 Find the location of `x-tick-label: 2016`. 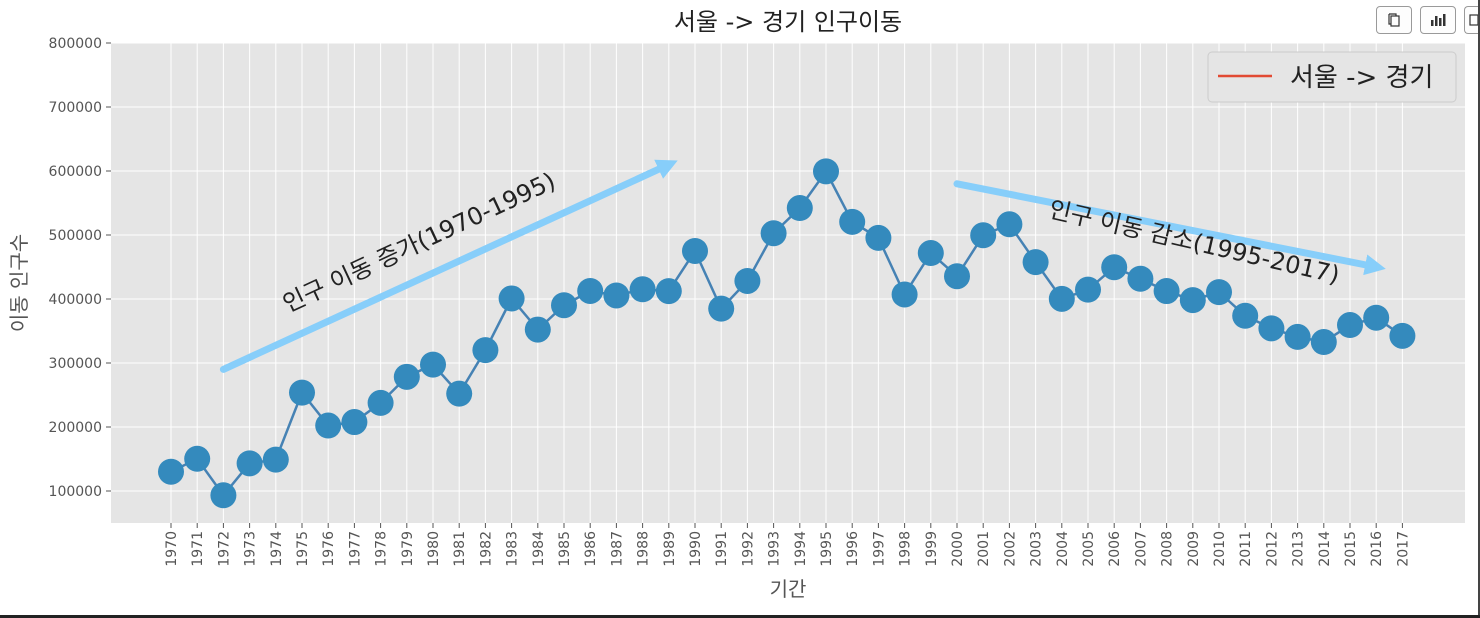

x-tick-label: 2016 is located at coordinates (1377, 549).